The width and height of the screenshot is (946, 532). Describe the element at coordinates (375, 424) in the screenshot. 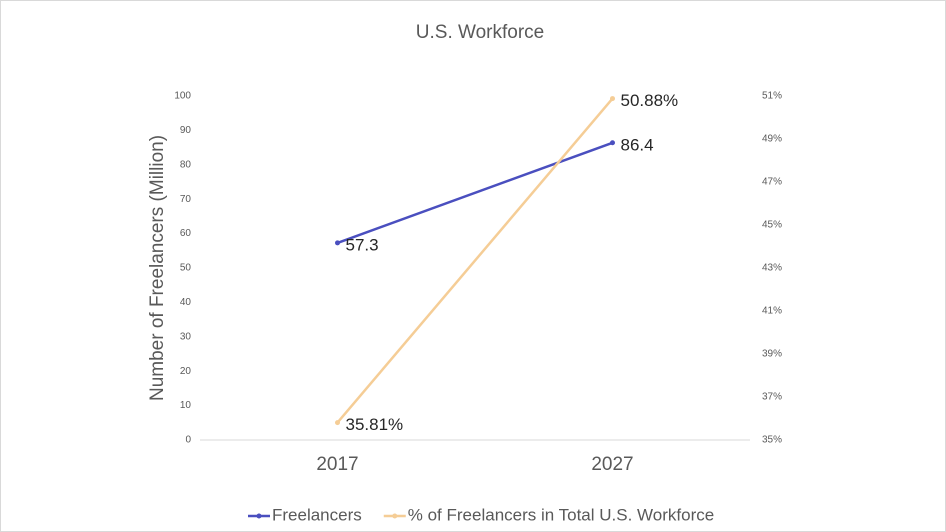

I see `data-label: 35.81%` at that location.